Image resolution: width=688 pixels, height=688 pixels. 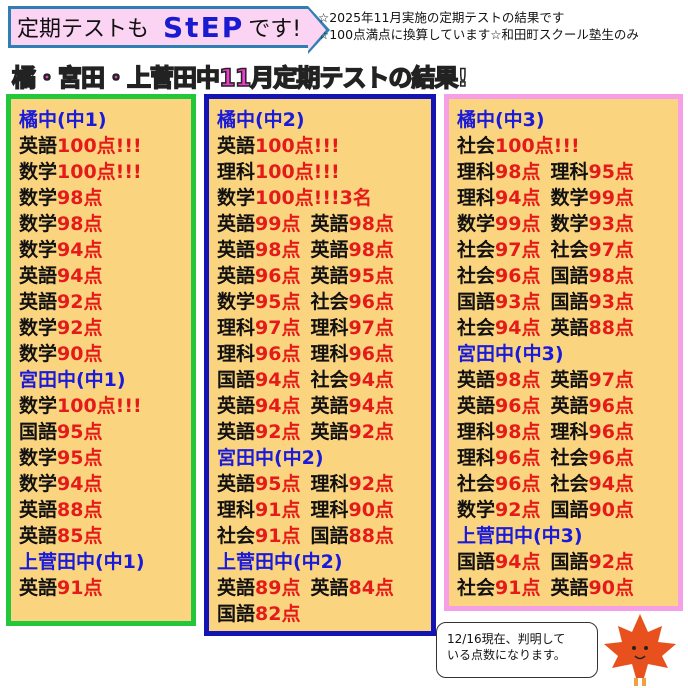 I want to click on score: 84点, so click(x=371, y=588).